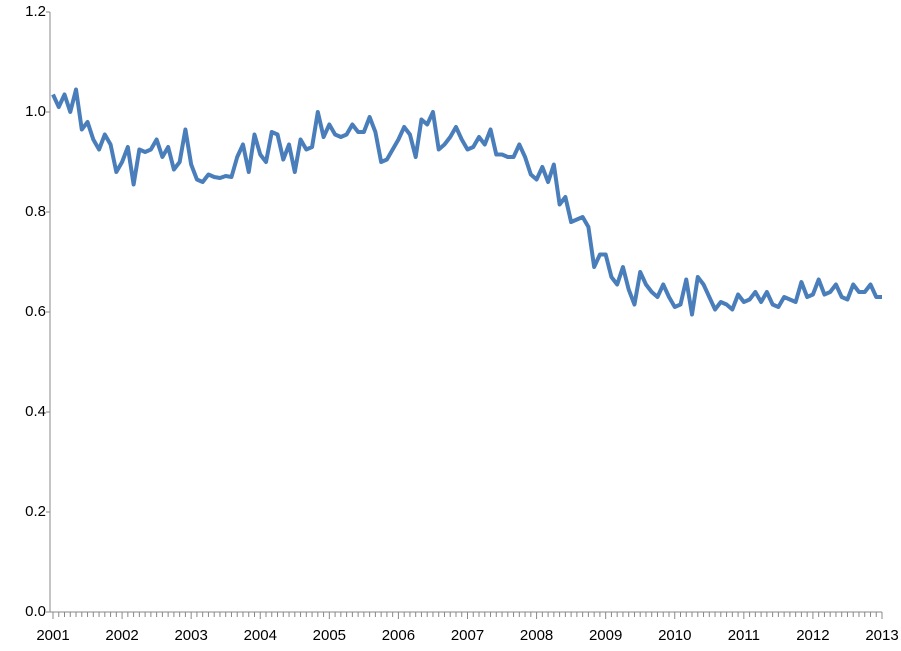 This screenshot has height=651, width=901. What do you see at coordinates (329, 635) in the screenshot?
I see `x-tick-label: 2005` at bounding box center [329, 635].